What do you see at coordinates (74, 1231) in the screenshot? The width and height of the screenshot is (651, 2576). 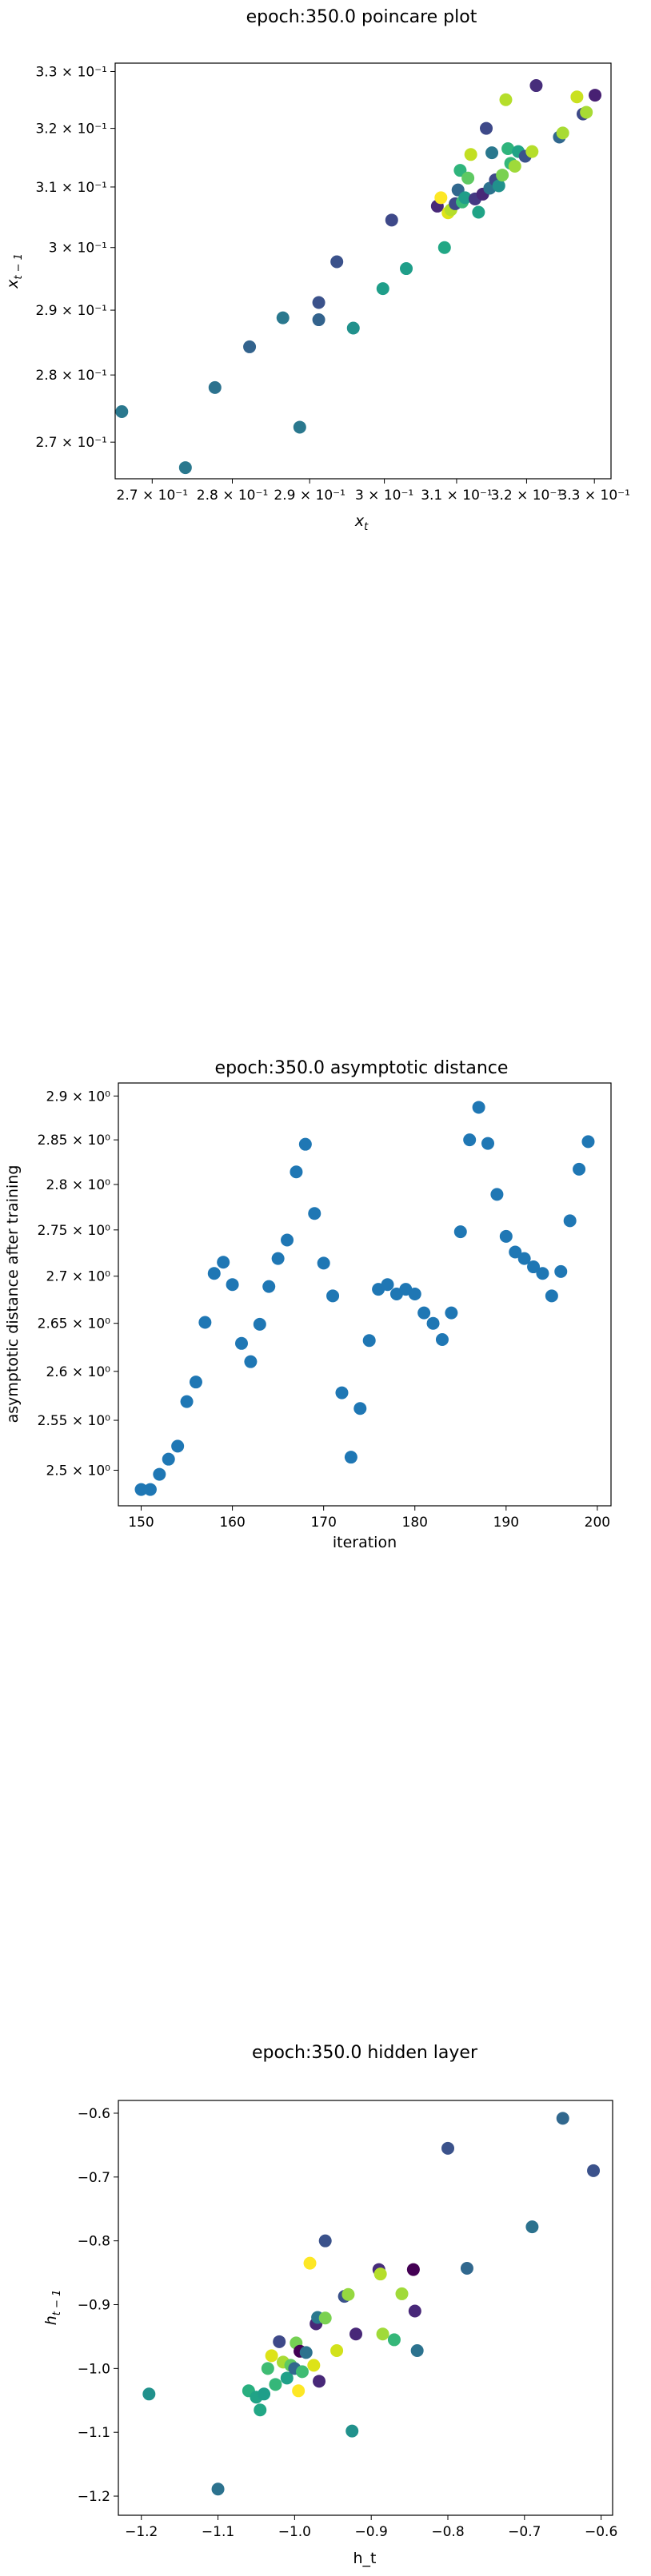 I see `asymptotic-y-tick-label-5: 2.75 × 10⁰` at bounding box center [74, 1231].